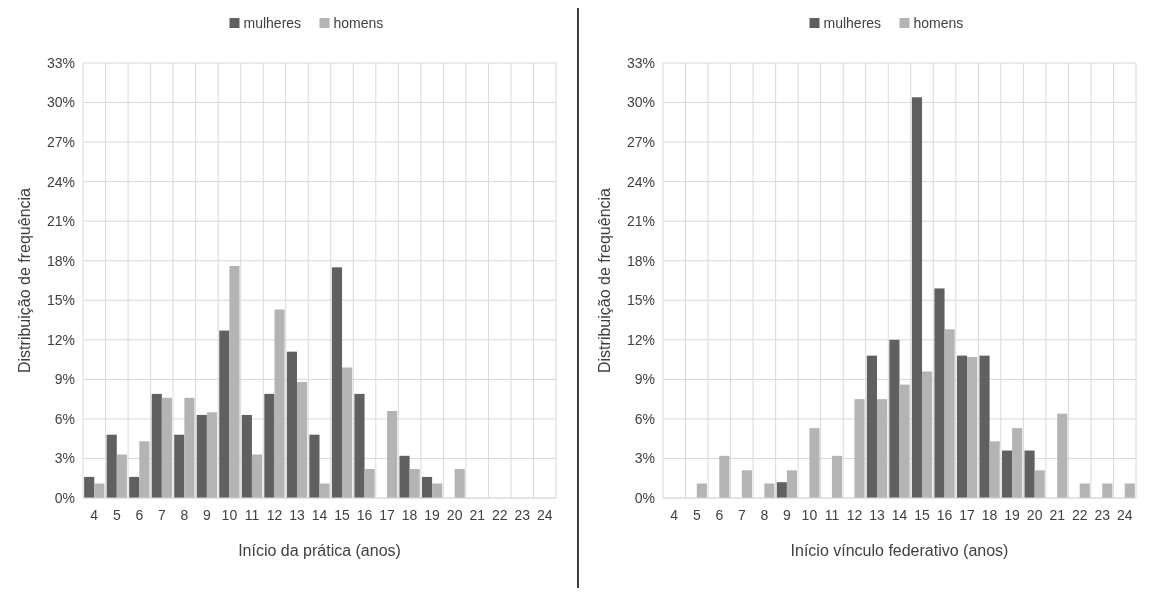 The image size is (1156, 598). What do you see at coordinates (640, 141) in the screenshot?
I see `y-tick-label: 27%` at bounding box center [640, 141].